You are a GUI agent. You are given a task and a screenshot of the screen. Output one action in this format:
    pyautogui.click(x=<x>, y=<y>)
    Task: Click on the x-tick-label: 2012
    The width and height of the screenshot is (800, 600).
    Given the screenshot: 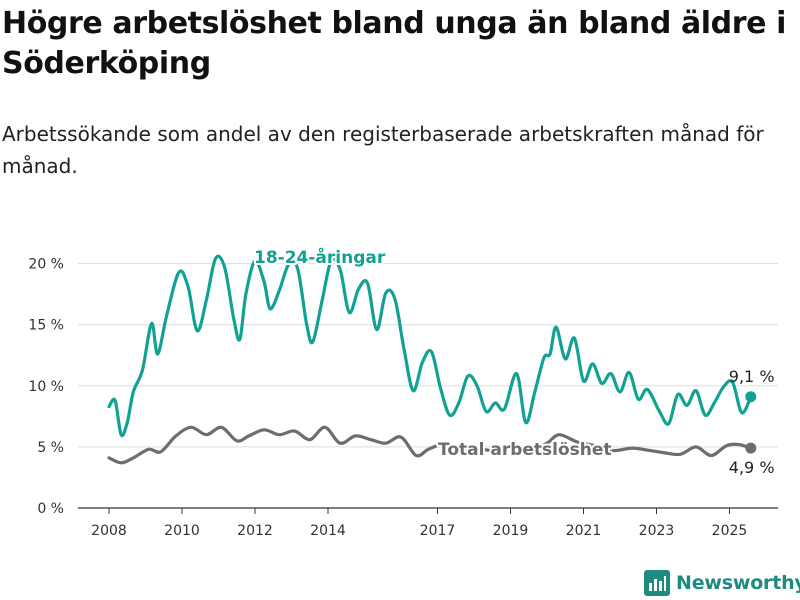 What is the action you would take?
    pyautogui.click(x=255, y=531)
    